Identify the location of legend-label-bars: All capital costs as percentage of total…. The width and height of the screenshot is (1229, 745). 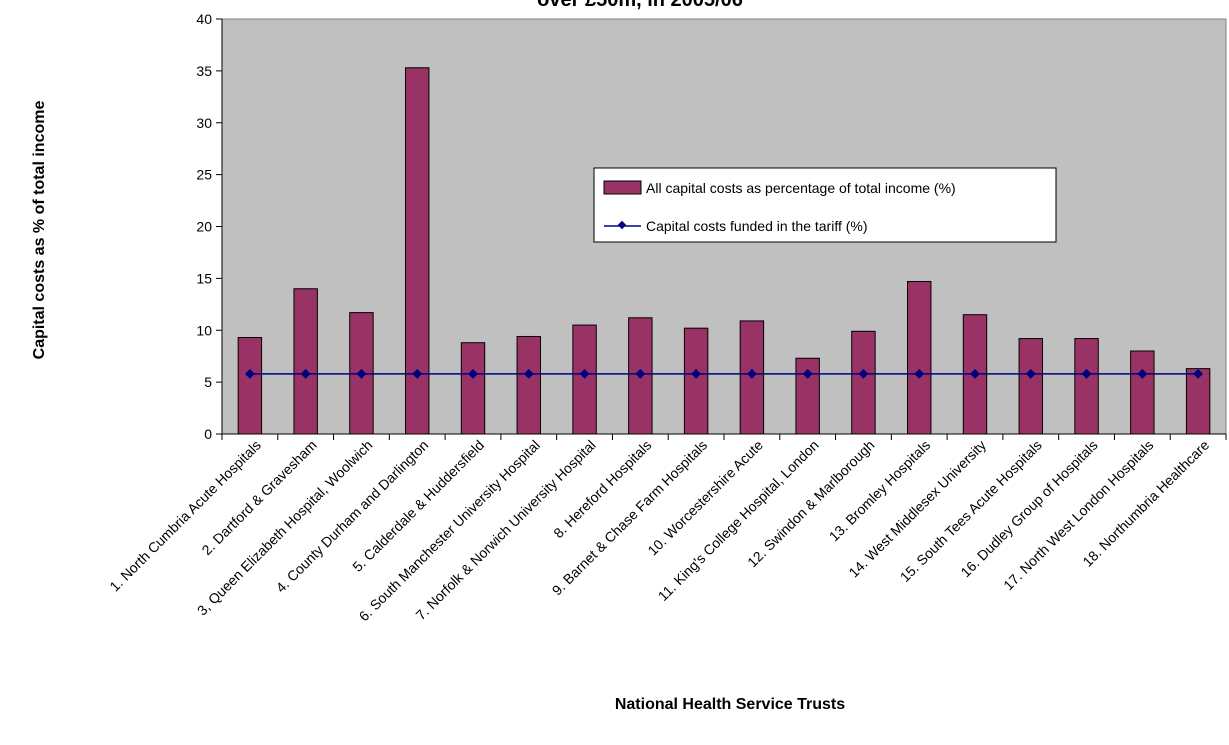
(801, 188).